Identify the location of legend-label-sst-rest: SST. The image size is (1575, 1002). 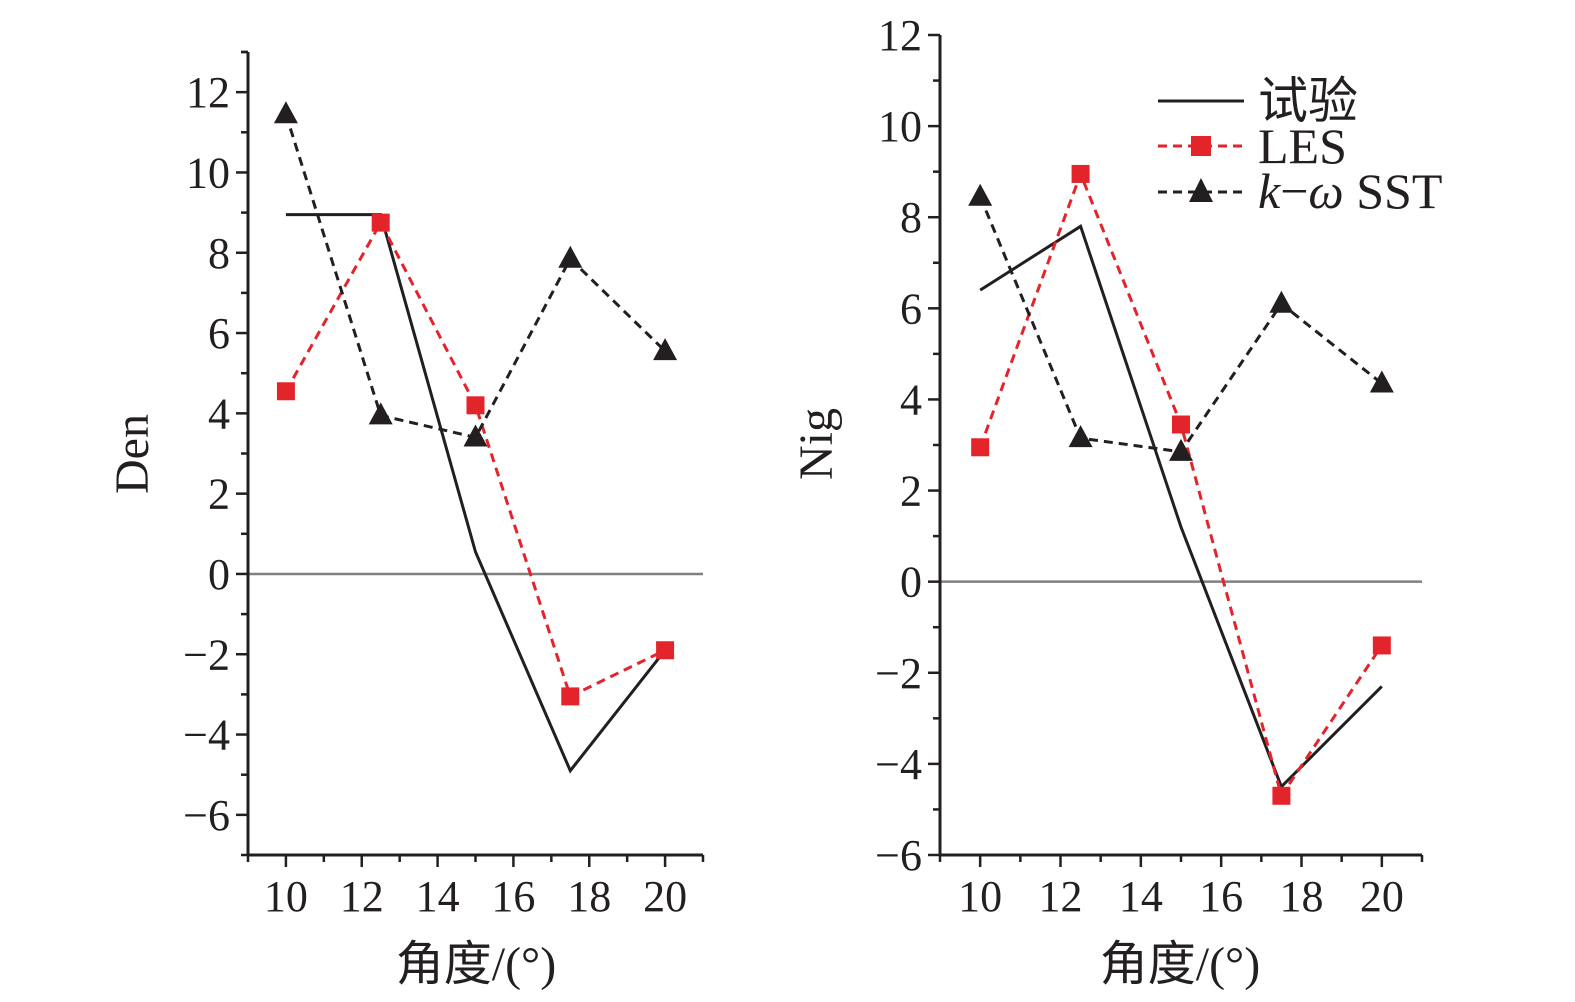
(1393, 191).